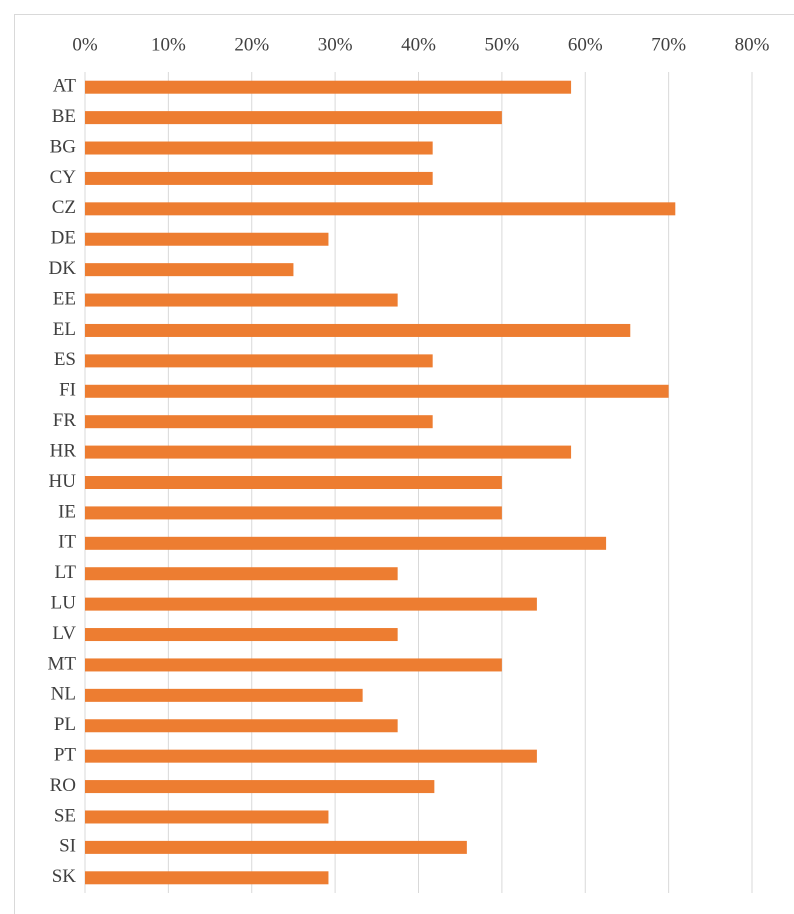 This screenshot has width=794, height=914. What do you see at coordinates (65, 815) in the screenshot?
I see `y-tick-label: SE` at bounding box center [65, 815].